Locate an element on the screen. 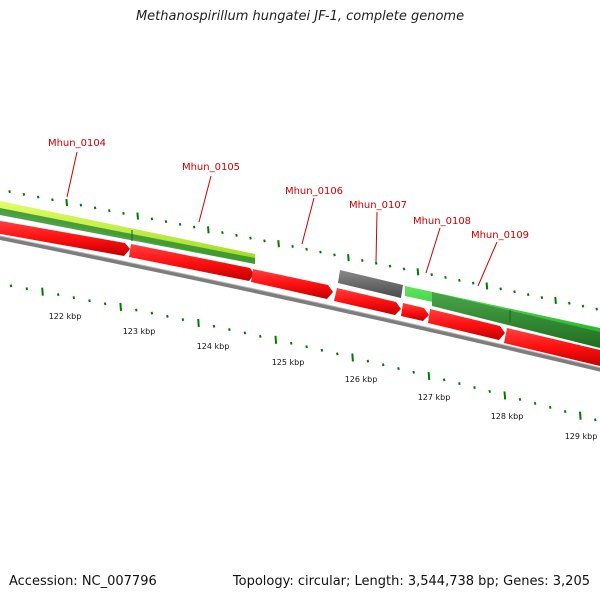 This screenshot has height=600, width=600. gene-label: Mhun_0106 is located at coordinates (314, 191).